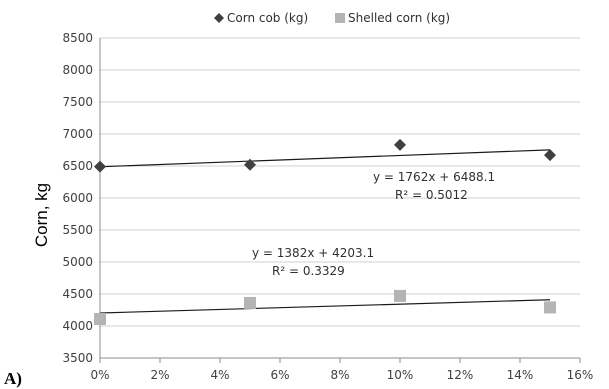 This screenshot has height=389, width=609. I want to click on legend-marker-square, so click(340, 18).